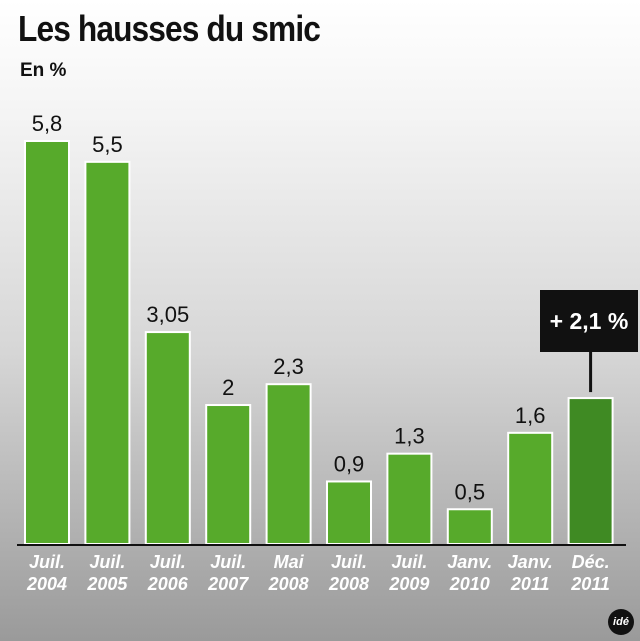  I want to click on category-label-6-0: Juil., so click(409, 562).